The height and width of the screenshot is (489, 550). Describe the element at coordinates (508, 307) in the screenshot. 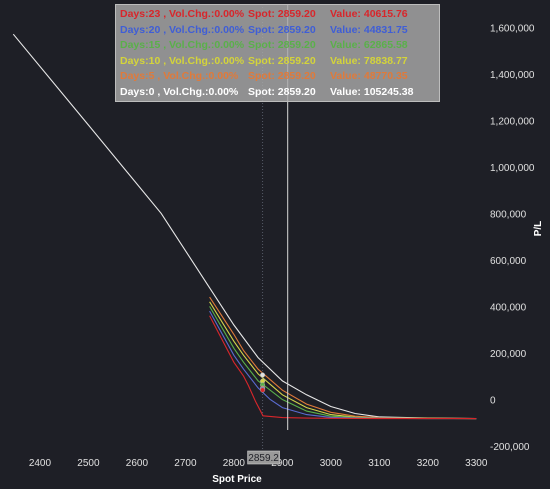

I see `y-tick-label: 400,000` at that location.